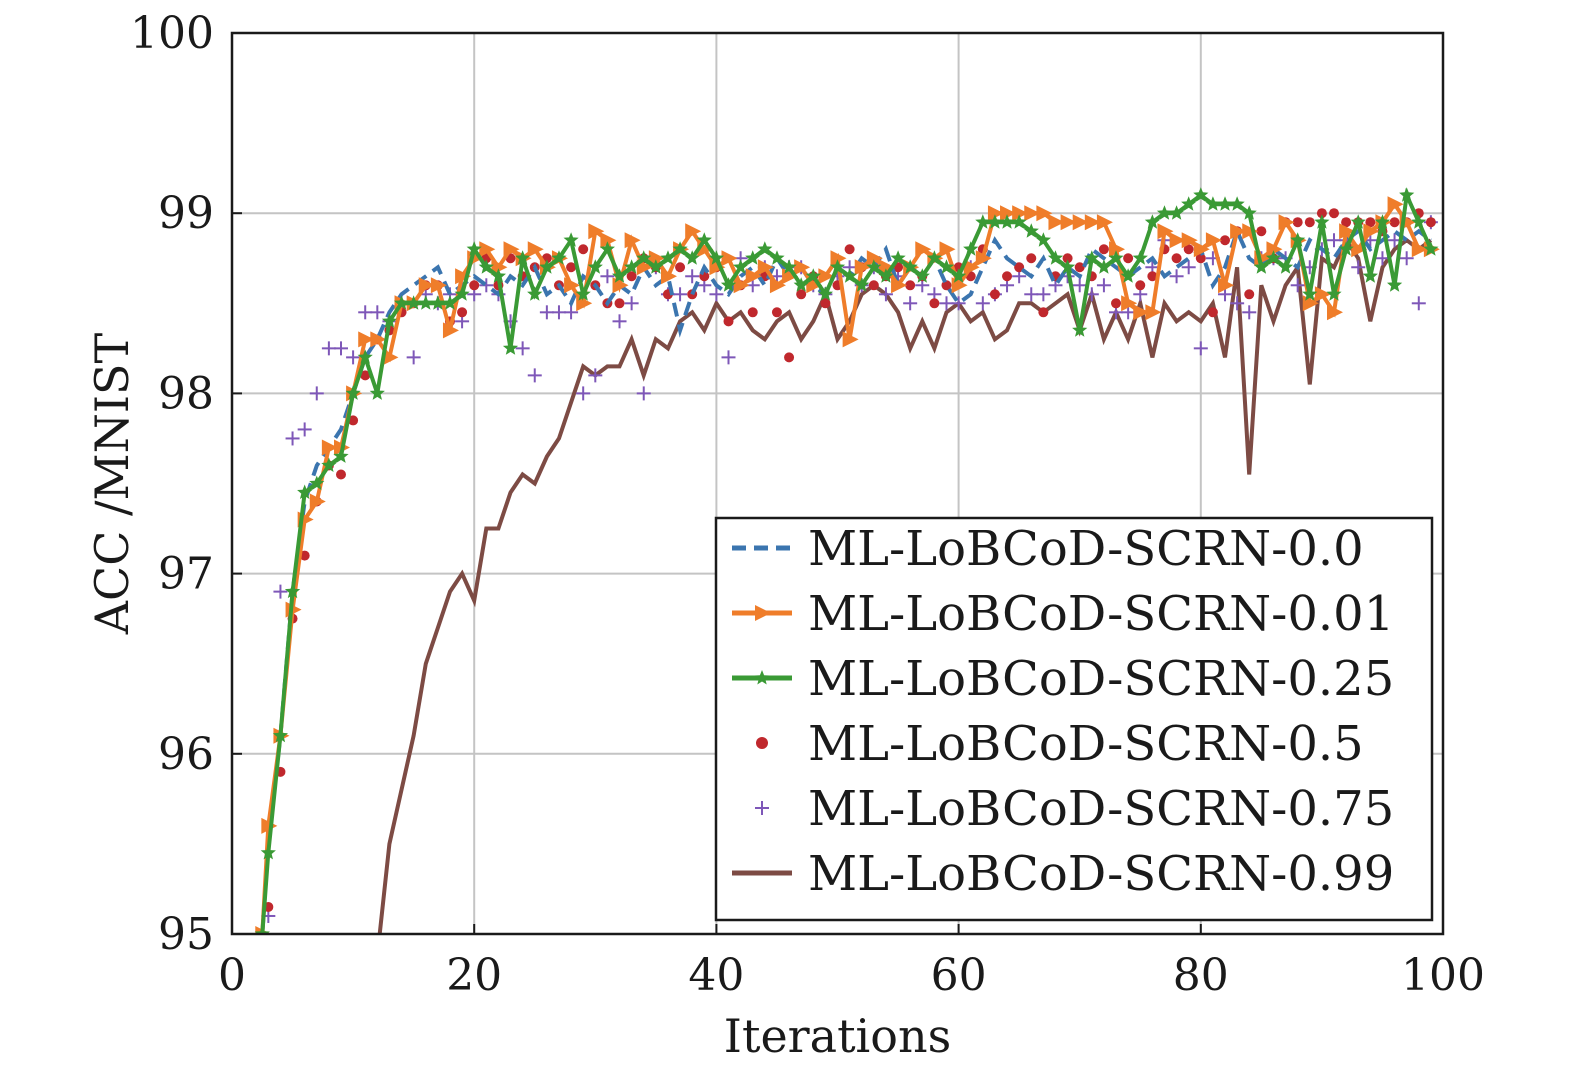 This screenshot has height=1082, width=1575. What do you see at coordinates (1086, 549) in the screenshot?
I see `legend-label: ML-LoBCoD-SCRN-0.0` at bounding box center [1086, 549].